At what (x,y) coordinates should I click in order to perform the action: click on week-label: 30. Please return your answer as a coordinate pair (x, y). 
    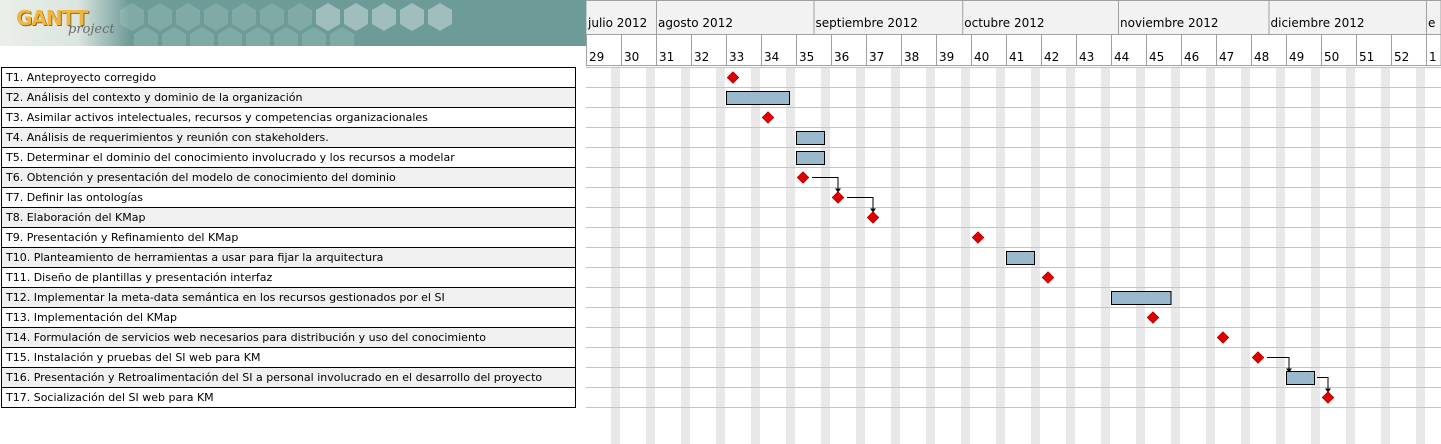
    Looking at the image, I should click on (631, 57).